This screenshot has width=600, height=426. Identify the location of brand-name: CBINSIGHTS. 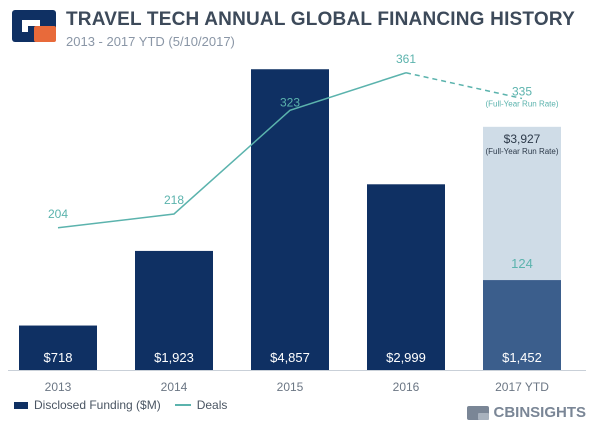
(539, 412).